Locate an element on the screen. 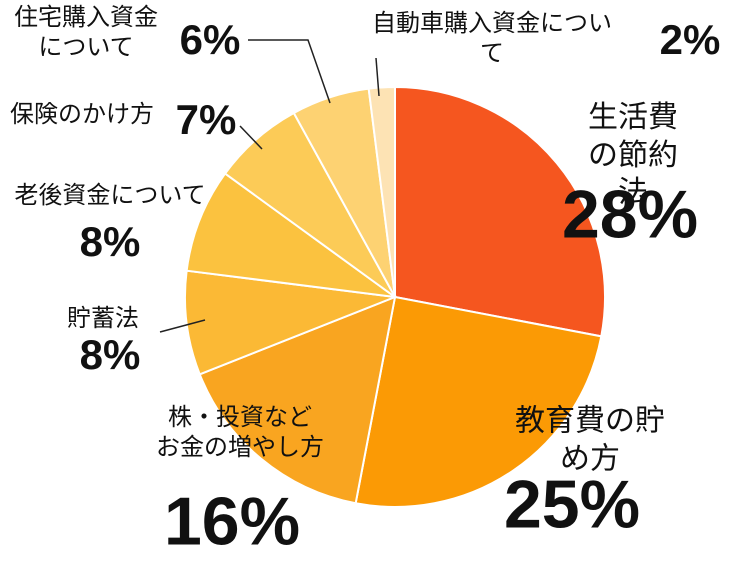 Image resolution: width=750 pixels, height=565 pixels. value-label: 2% is located at coordinates (690, 39).